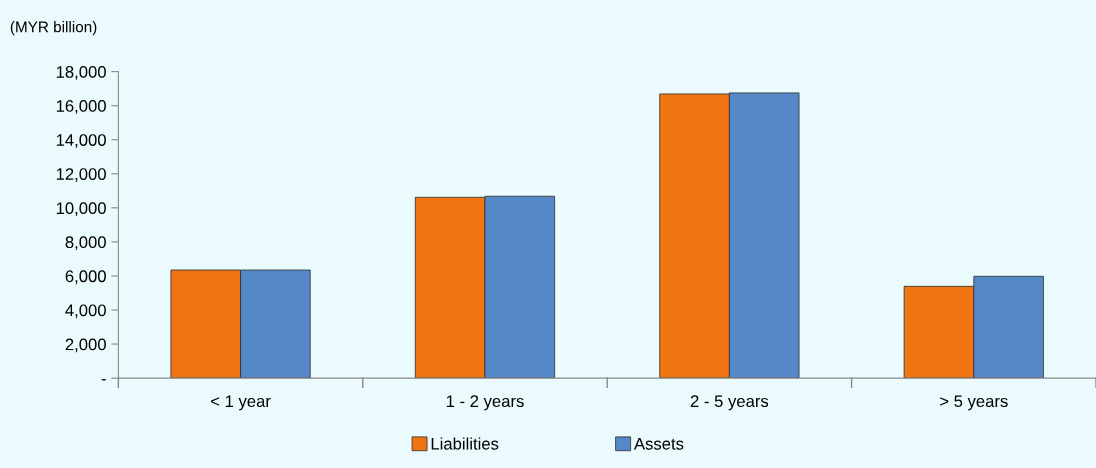 The width and height of the screenshot is (1096, 468). What do you see at coordinates (81, 175) in the screenshot?
I see `y-tick-label: 12,000` at bounding box center [81, 175].